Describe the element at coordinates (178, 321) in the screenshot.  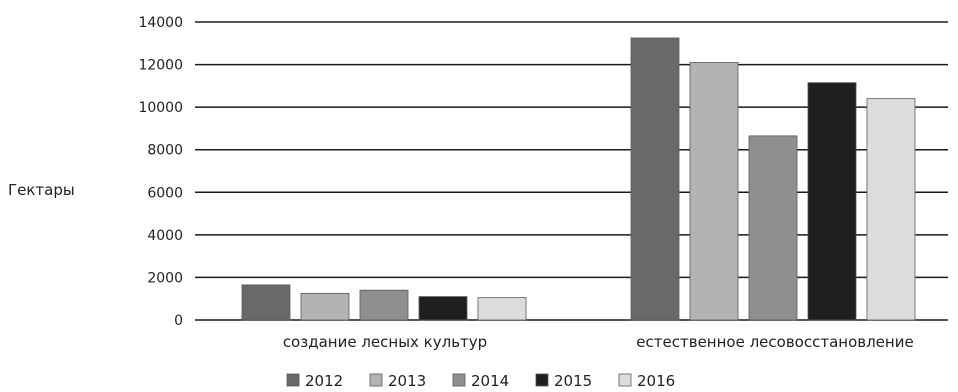
I see `y-tick-label: 0` at that location.